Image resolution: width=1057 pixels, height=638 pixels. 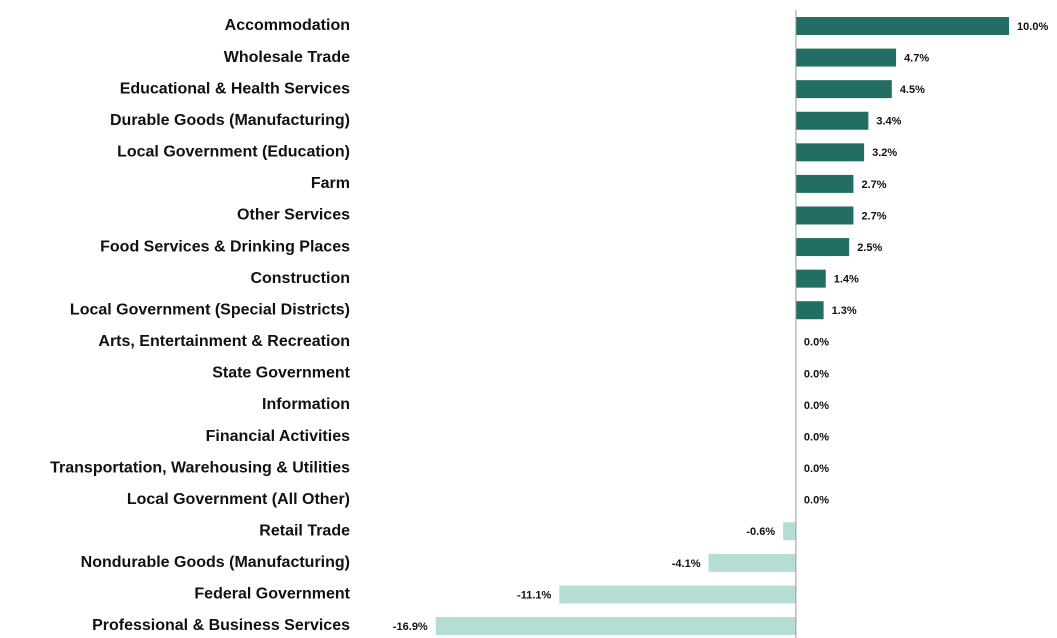 What do you see at coordinates (760, 532) in the screenshot?
I see `value-label: -0.6%` at bounding box center [760, 532].